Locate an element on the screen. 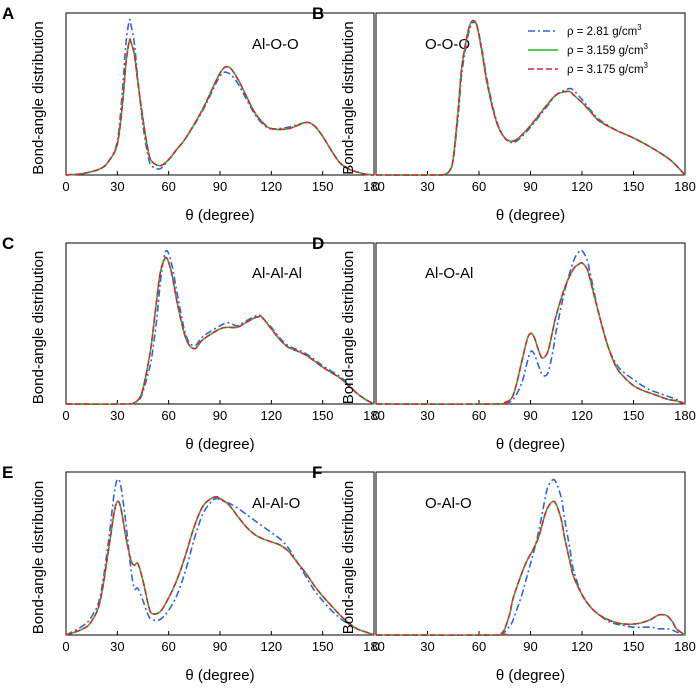  legend-label: ρ = 3.159 g/cm3 is located at coordinates (608, 49).